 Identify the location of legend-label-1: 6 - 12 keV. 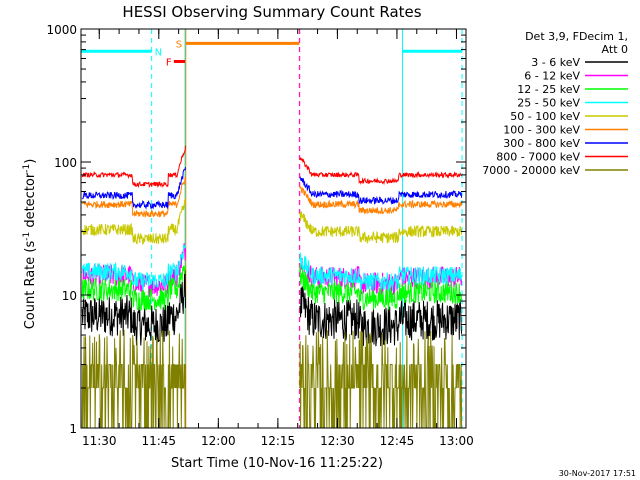
(552, 76).